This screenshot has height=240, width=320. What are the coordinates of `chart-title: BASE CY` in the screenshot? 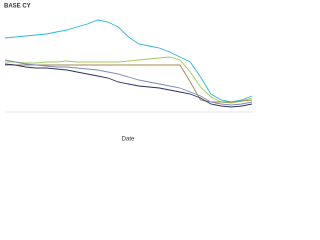 It's located at (17, 7).